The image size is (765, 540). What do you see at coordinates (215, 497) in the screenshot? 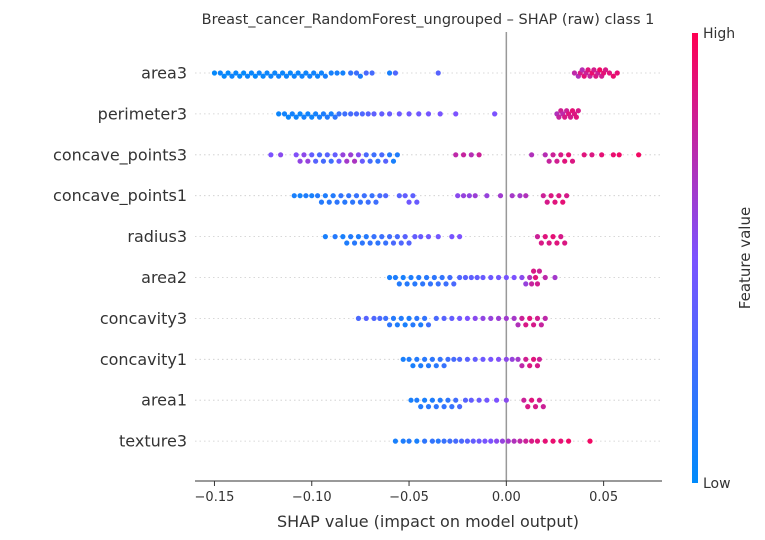
I see `x-tick-label: −0.15` at bounding box center [215, 497].